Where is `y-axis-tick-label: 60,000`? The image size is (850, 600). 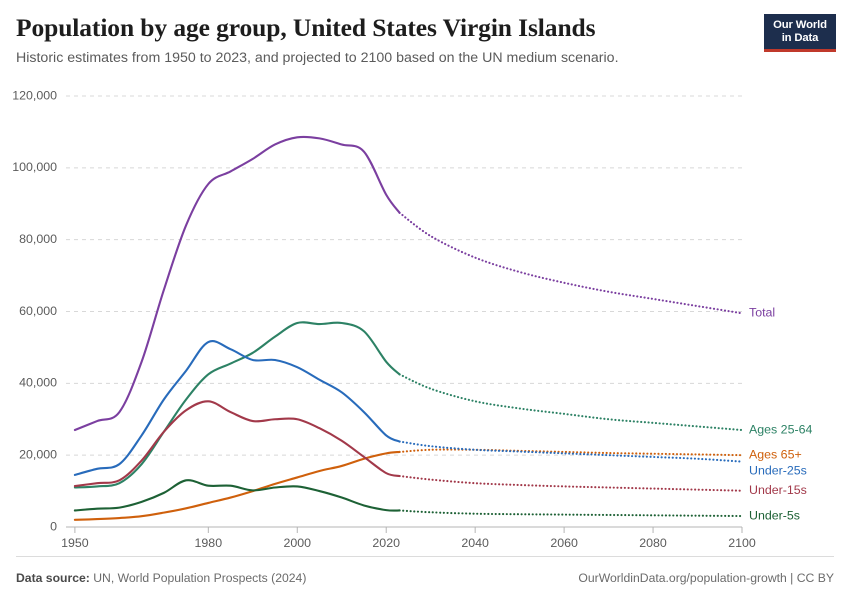
y-axis-tick-label: 60,000 is located at coordinates (38, 311).